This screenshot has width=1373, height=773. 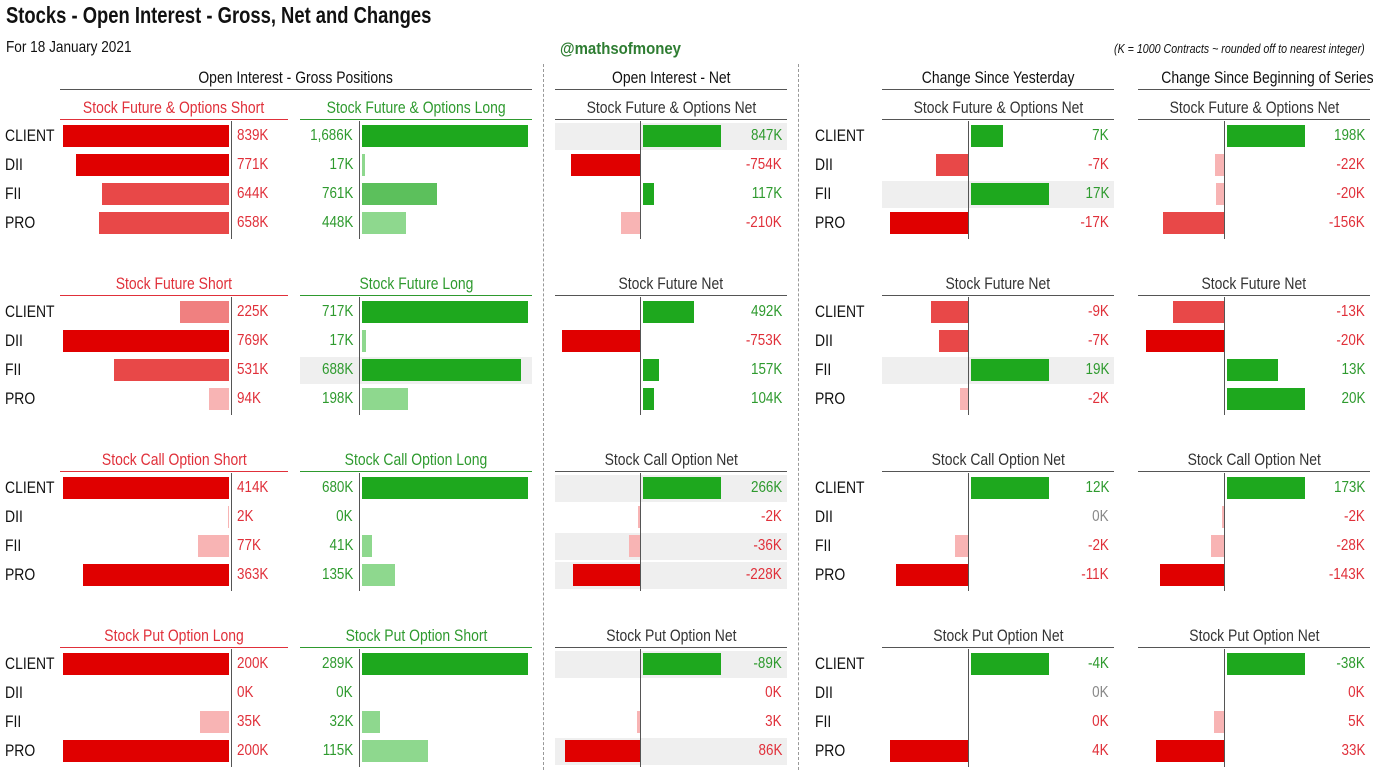 What do you see at coordinates (174, 460) in the screenshot?
I see `short-panel-title: Stock Call Option Short` at bounding box center [174, 460].